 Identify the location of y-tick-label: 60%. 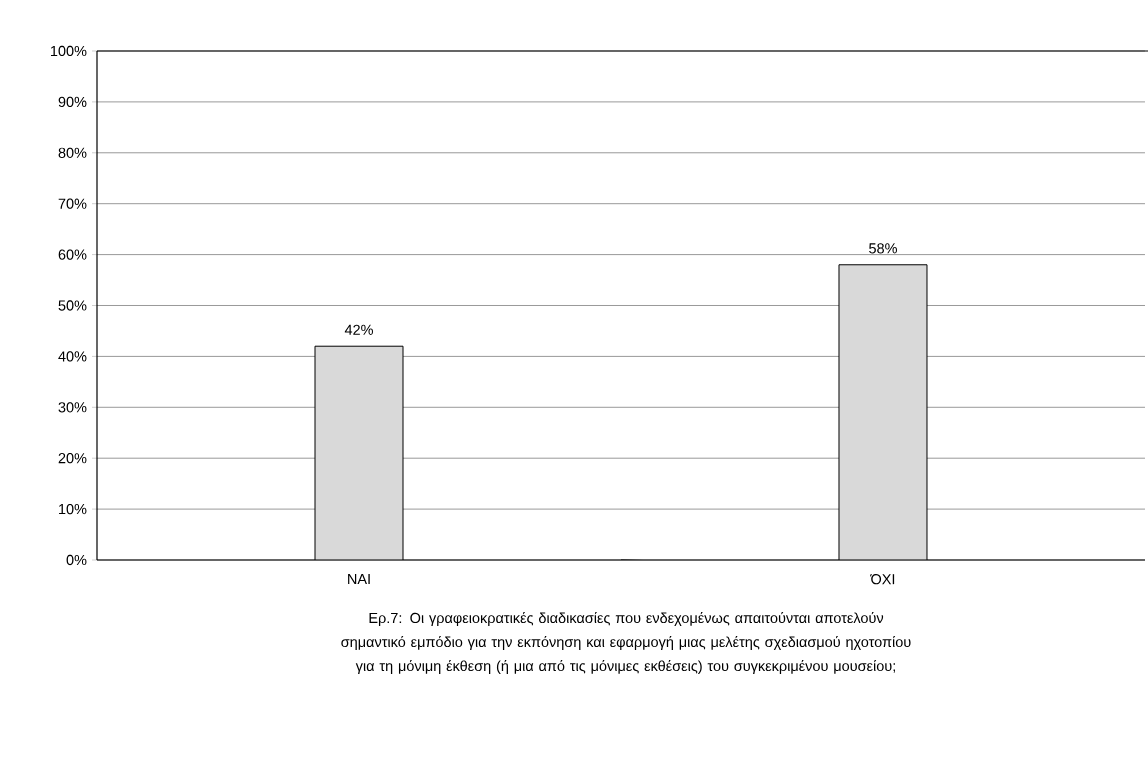
(72, 254).